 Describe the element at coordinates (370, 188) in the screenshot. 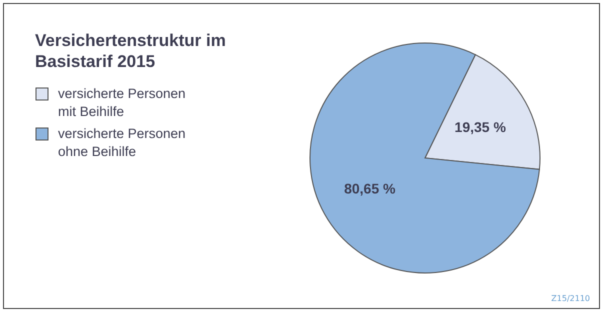

I see `data-label: 80,65 %` at that location.